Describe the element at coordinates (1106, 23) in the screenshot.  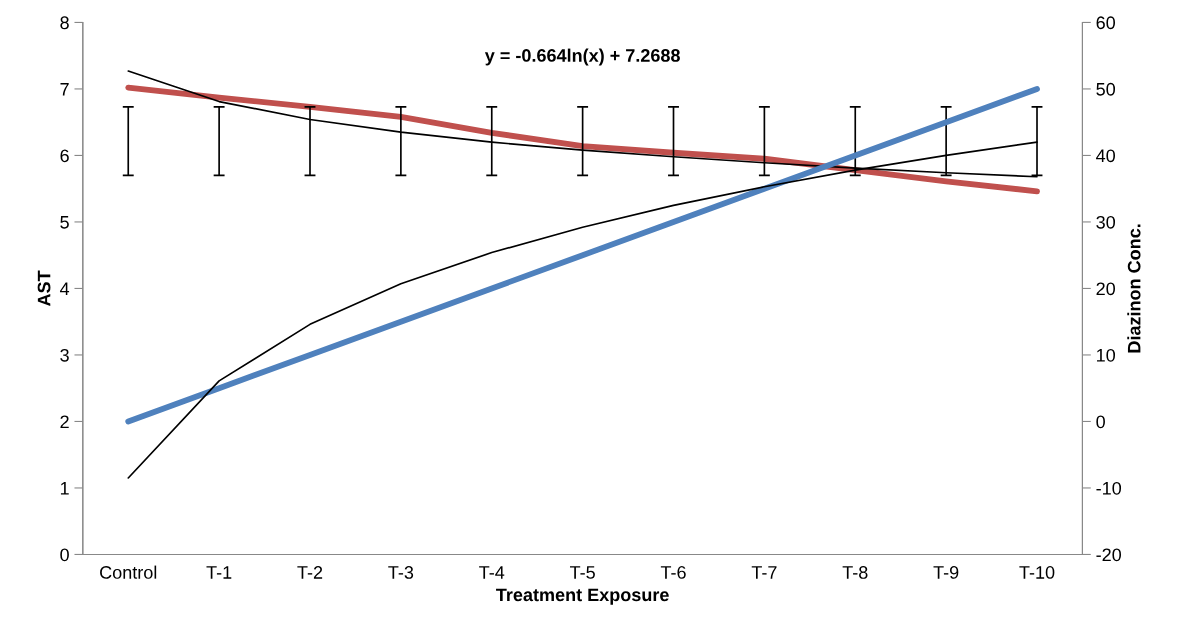
I see `y2-tick-label: 60` at that location.